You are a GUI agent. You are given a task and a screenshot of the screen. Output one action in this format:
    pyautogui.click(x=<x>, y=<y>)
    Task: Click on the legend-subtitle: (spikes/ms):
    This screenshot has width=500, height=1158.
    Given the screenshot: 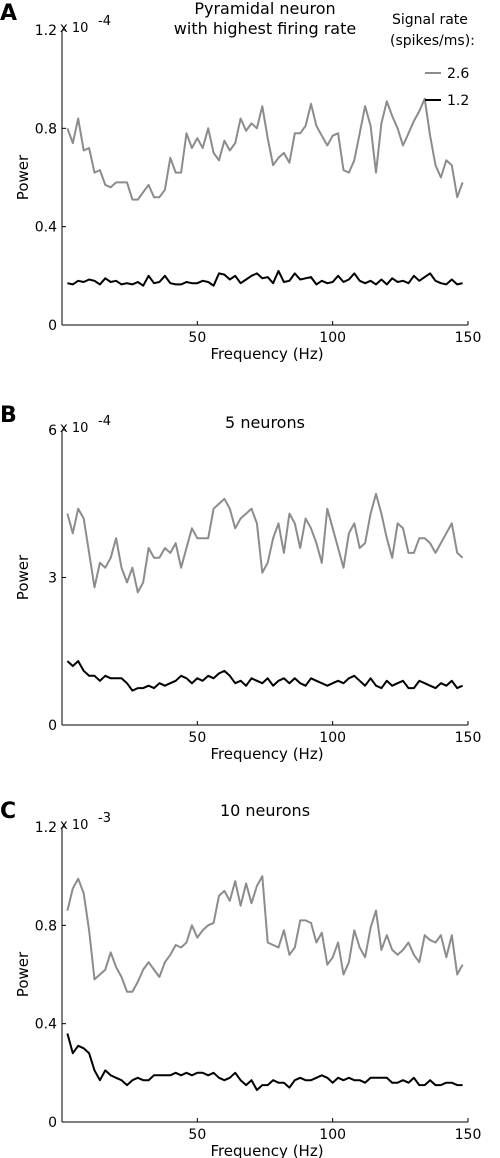 What is the action you would take?
    pyautogui.click(x=432, y=41)
    